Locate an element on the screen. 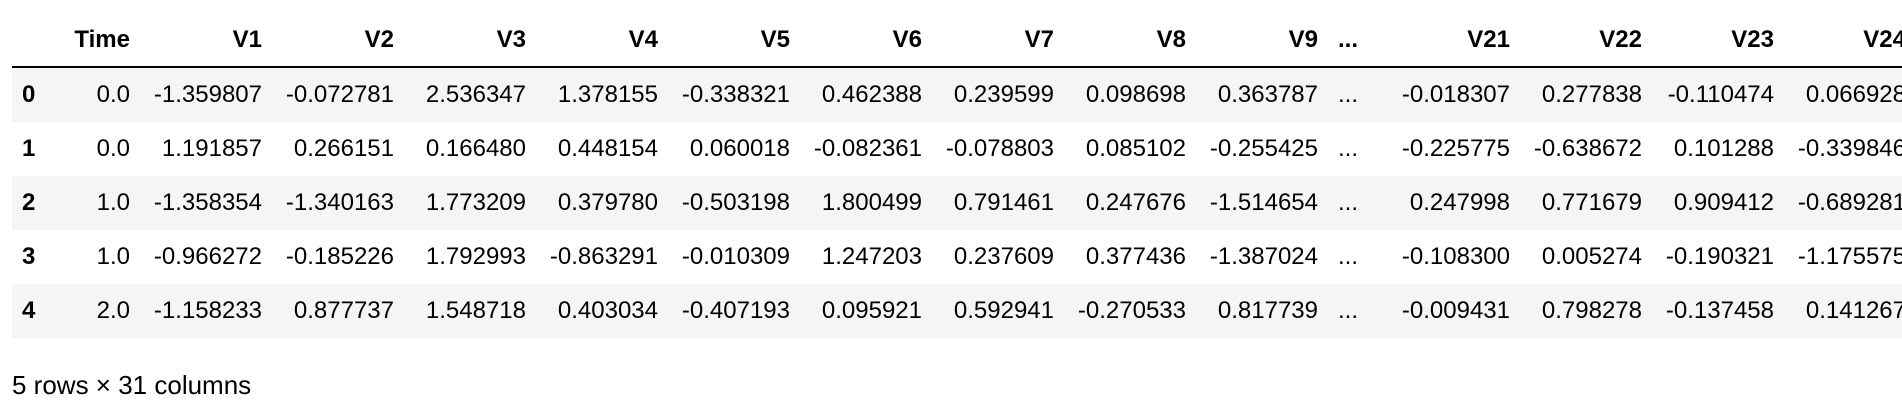 The width and height of the screenshot is (1902, 420). row-index: 0 is located at coordinates (29, 94).